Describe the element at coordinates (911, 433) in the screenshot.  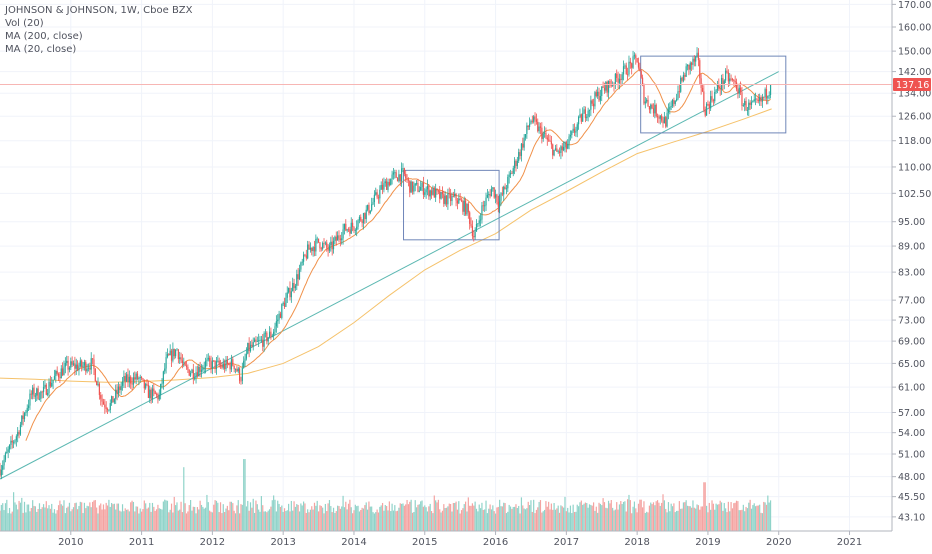
I see `price-tick-label: 54.00` at that location.